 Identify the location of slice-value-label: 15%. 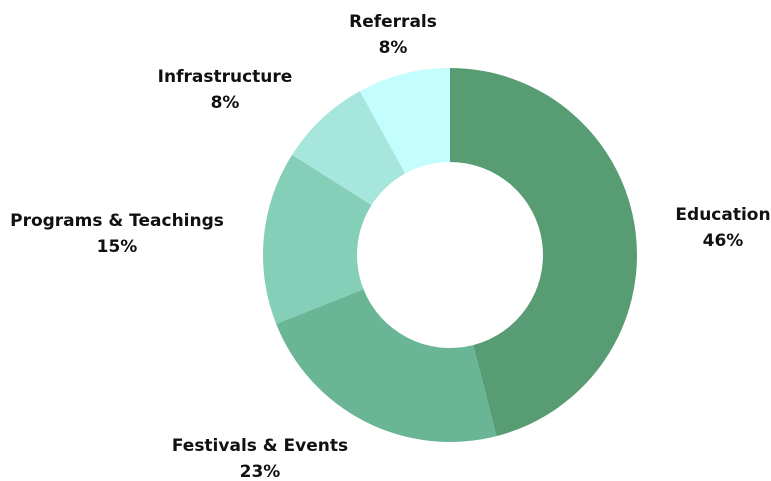
(117, 247).